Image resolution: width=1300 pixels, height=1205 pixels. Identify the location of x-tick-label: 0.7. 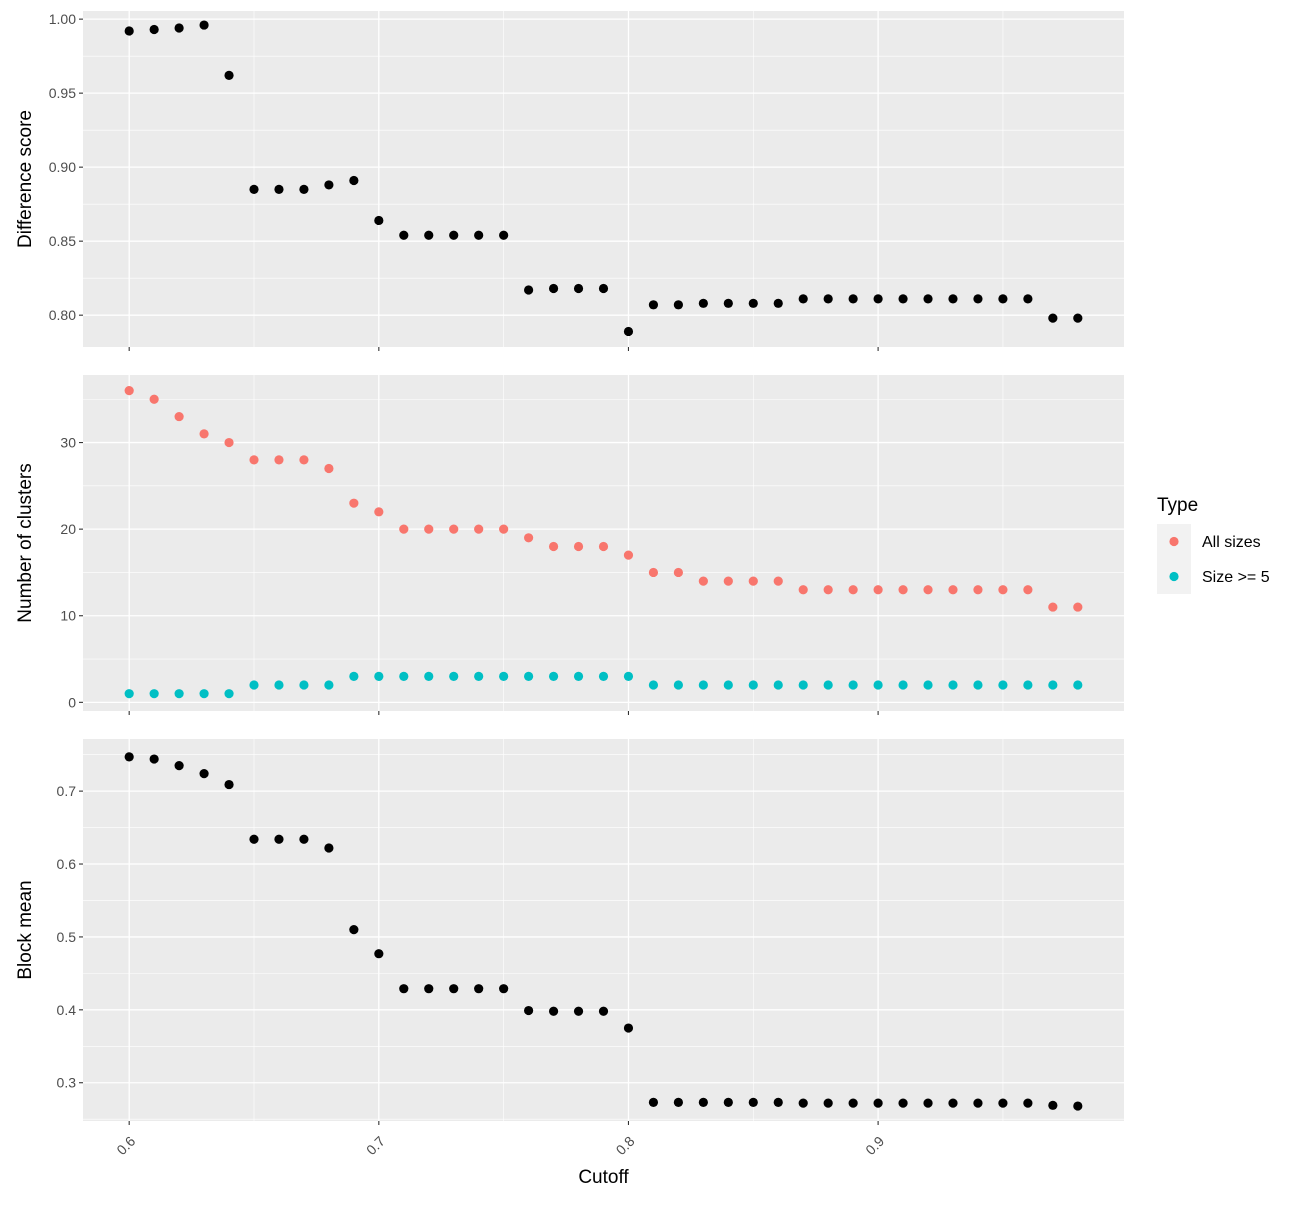
(375, 1145).